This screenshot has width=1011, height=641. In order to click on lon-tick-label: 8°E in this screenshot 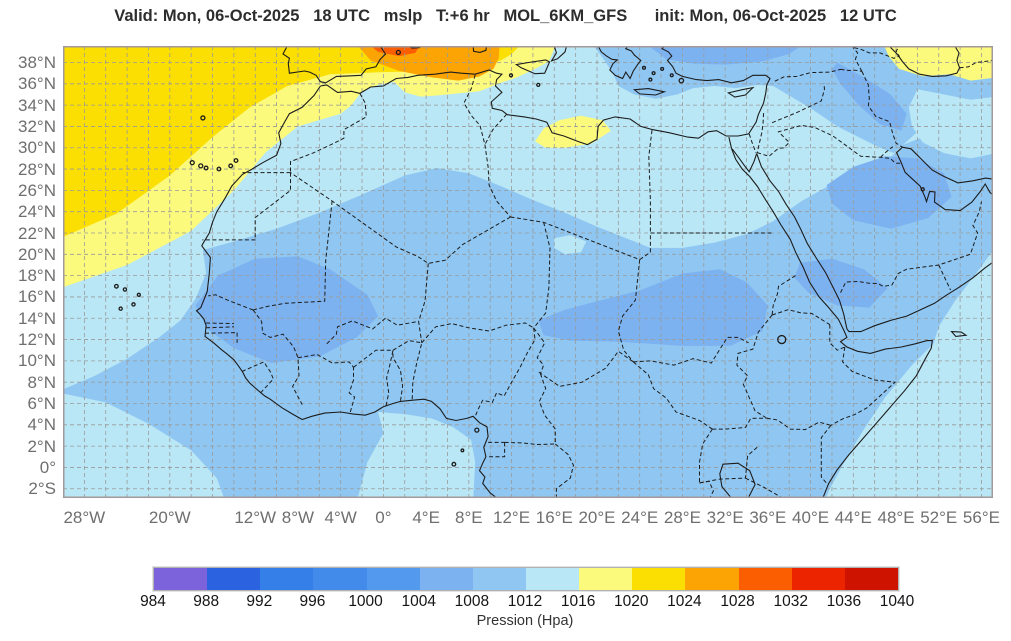, I will do `click(469, 517)`.